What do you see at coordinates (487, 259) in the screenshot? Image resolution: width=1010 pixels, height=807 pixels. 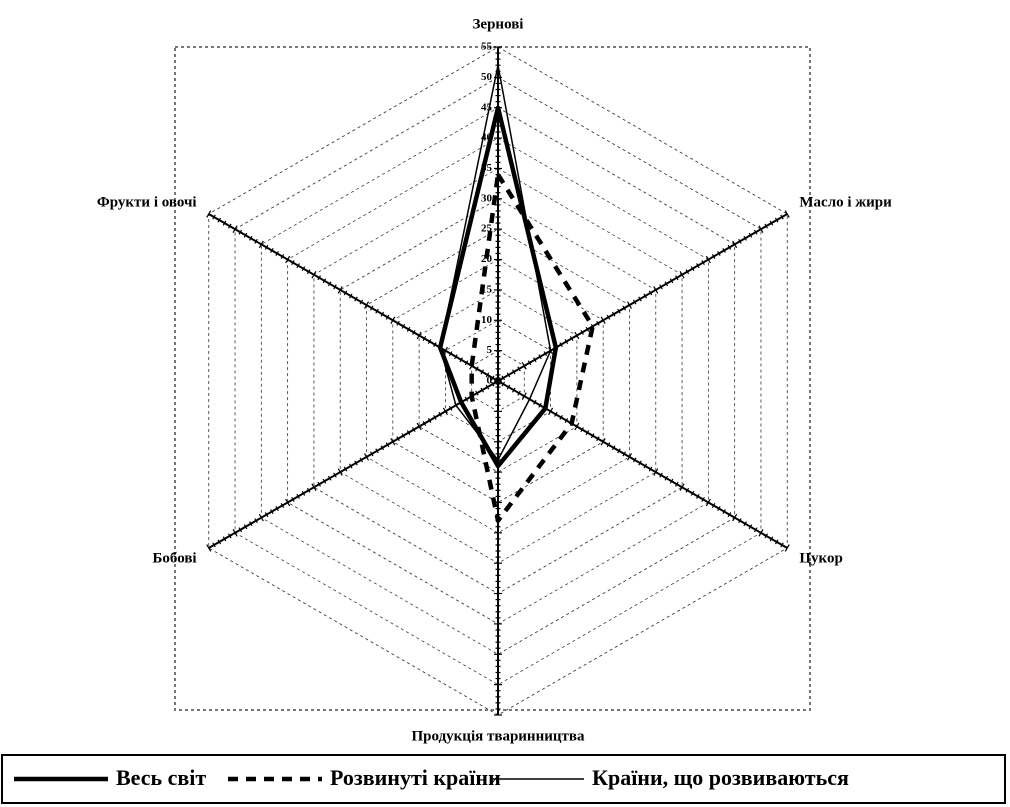 I see `y-tick-label: 20` at bounding box center [487, 259].